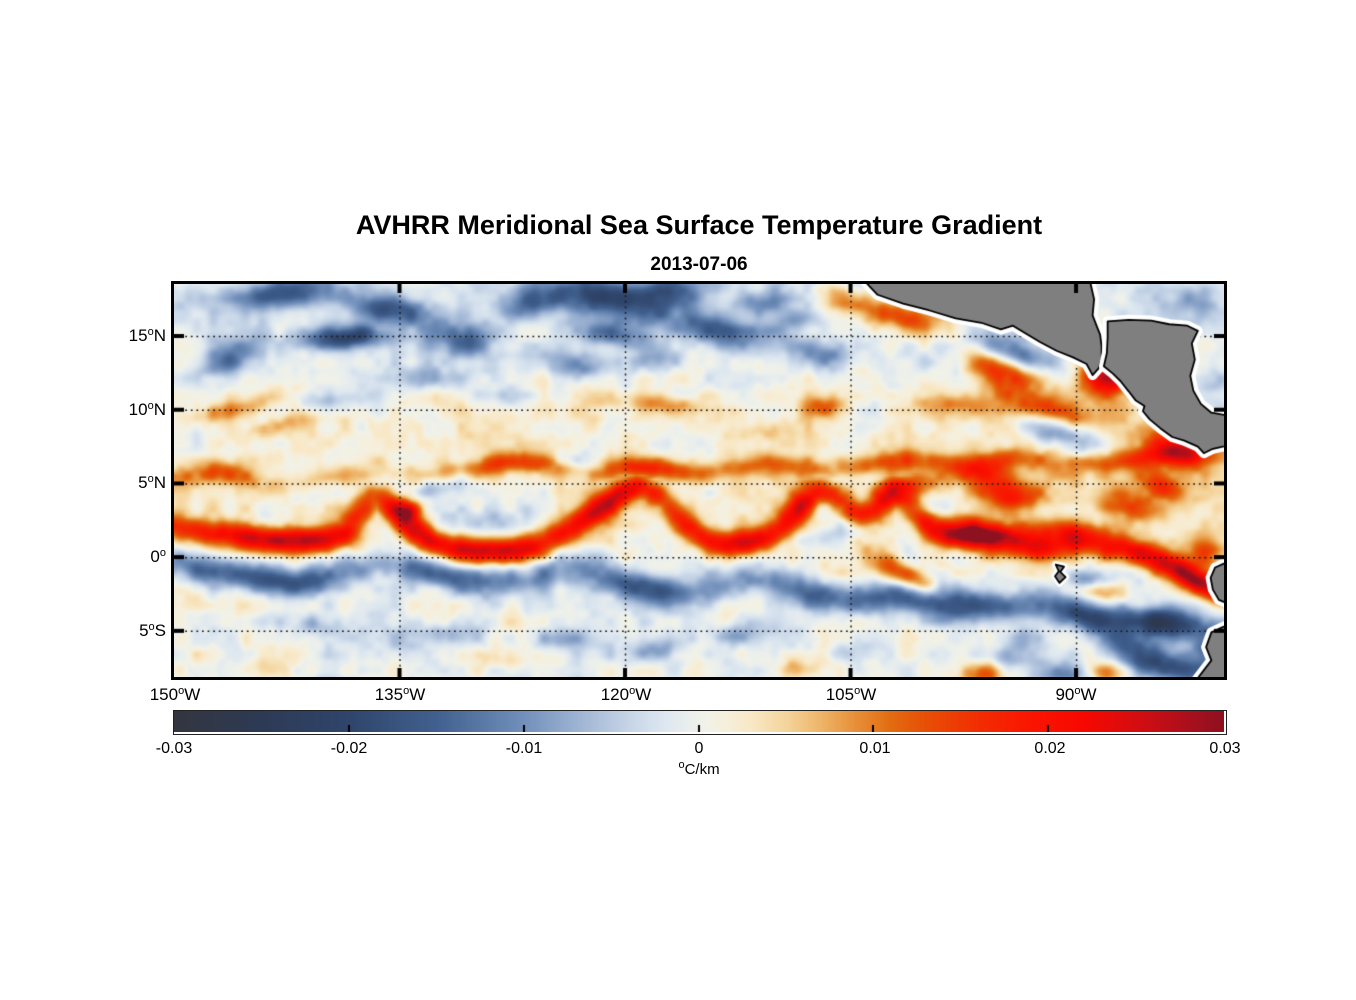 The image size is (1356, 1000). What do you see at coordinates (851, 694) in the screenshot?
I see `x-tick-label-105w: 105oW` at bounding box center [851, 694].